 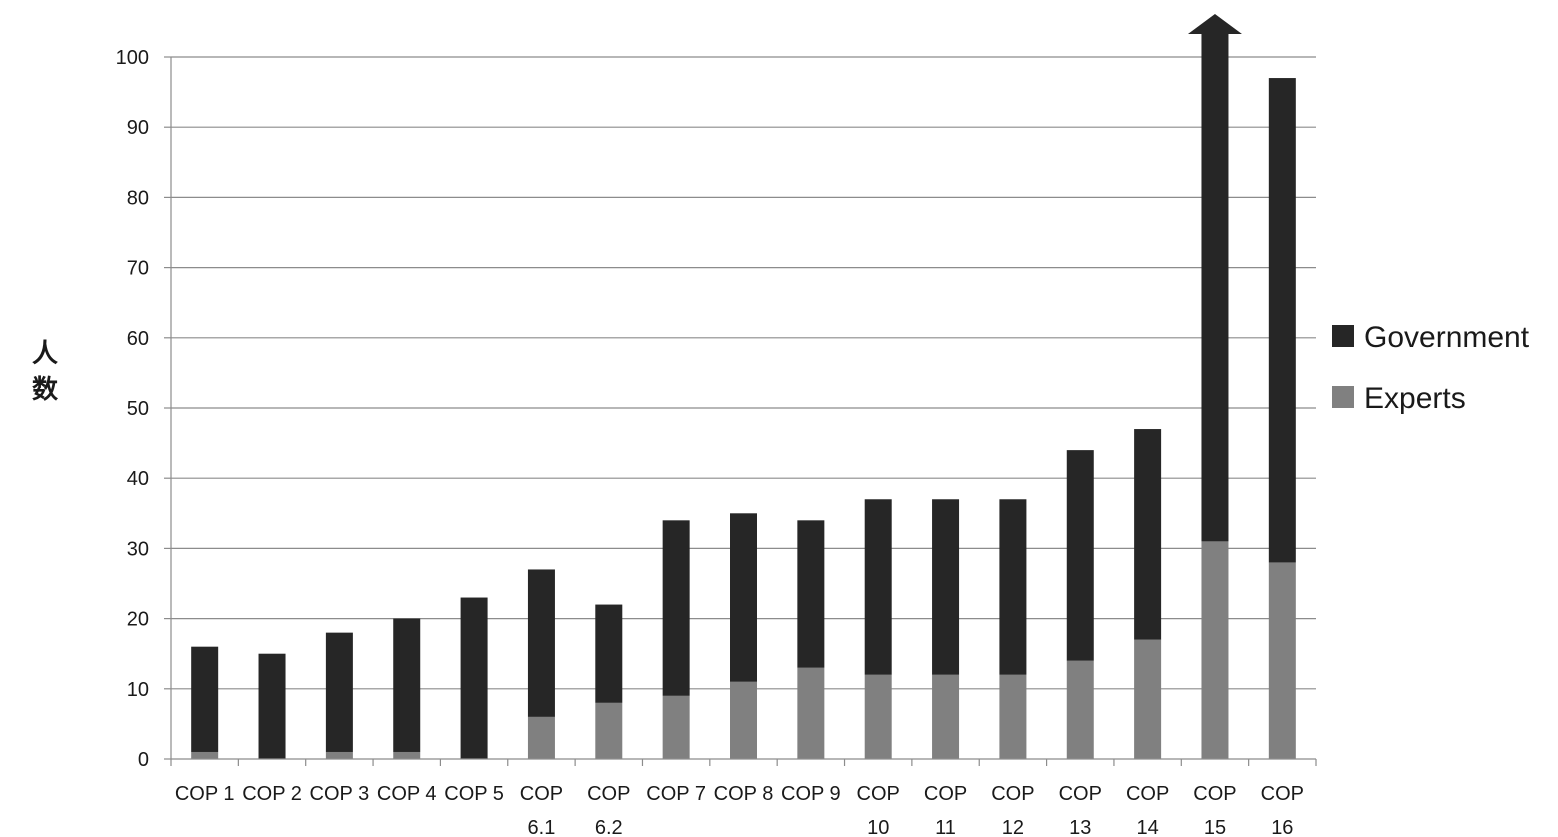 What do you see at coordinates (45, 372) in the screenshot?
I see `y-axis-label: 人数` at bounding box center [45, 372].